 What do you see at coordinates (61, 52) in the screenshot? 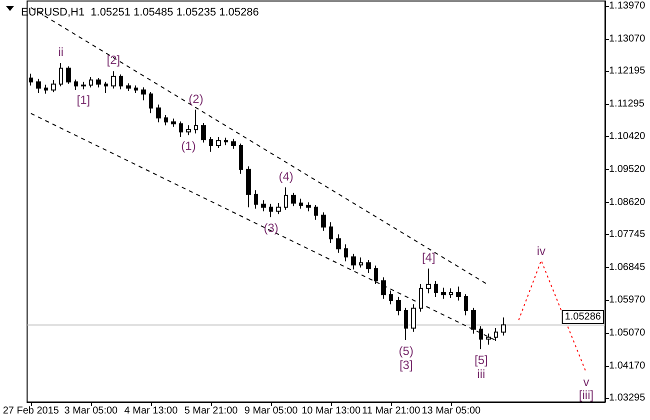
I see `text: ii` at bounding box center [61, 52].